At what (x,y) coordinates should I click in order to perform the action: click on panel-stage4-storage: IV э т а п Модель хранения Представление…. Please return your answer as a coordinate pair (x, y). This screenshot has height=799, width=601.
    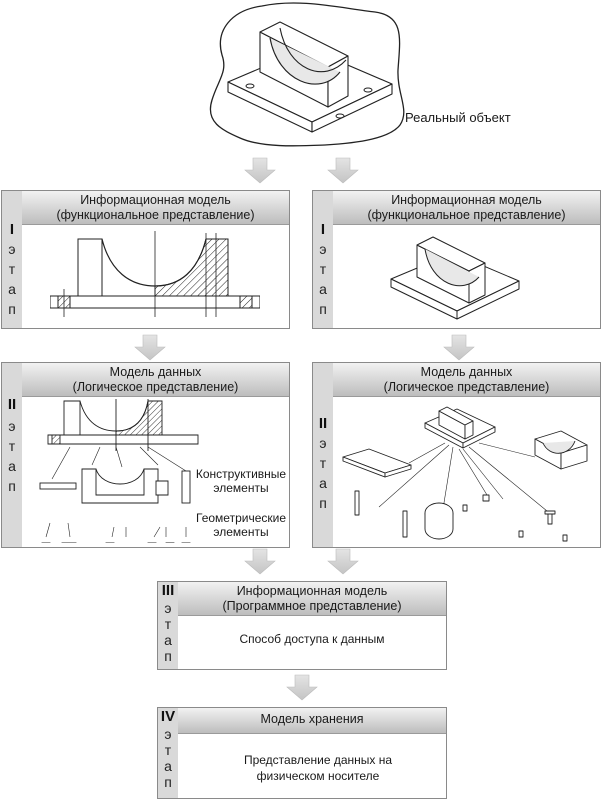
    Looking at the image, I should click on (302, 753).